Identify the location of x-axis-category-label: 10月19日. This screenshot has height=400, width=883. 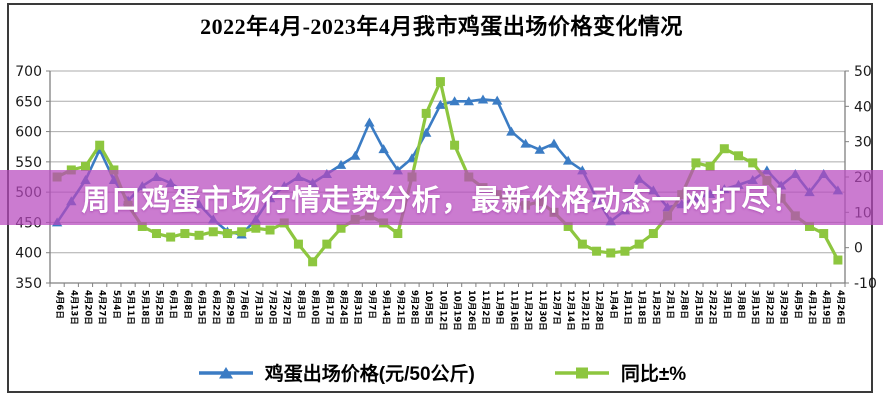
(457, 310).